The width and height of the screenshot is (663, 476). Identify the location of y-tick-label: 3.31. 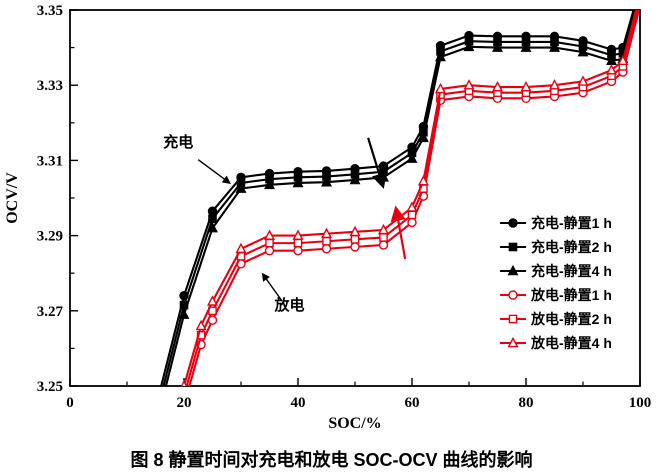
(50, 161).